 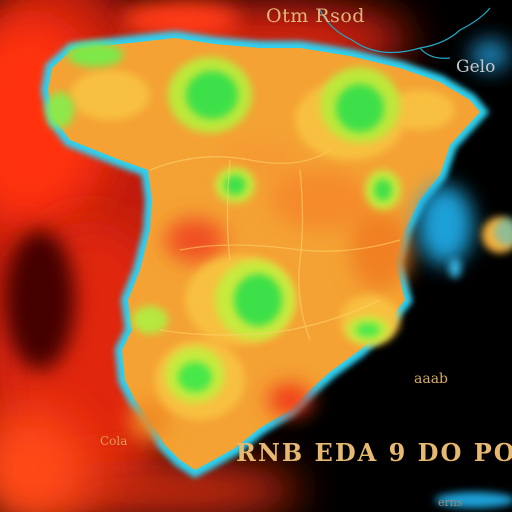 What do you see at coordinates (374, 452) in the screenshot?
I see `map-label-bottom: RNB EDA 9 DO POR` at bounding box center [374, 452].